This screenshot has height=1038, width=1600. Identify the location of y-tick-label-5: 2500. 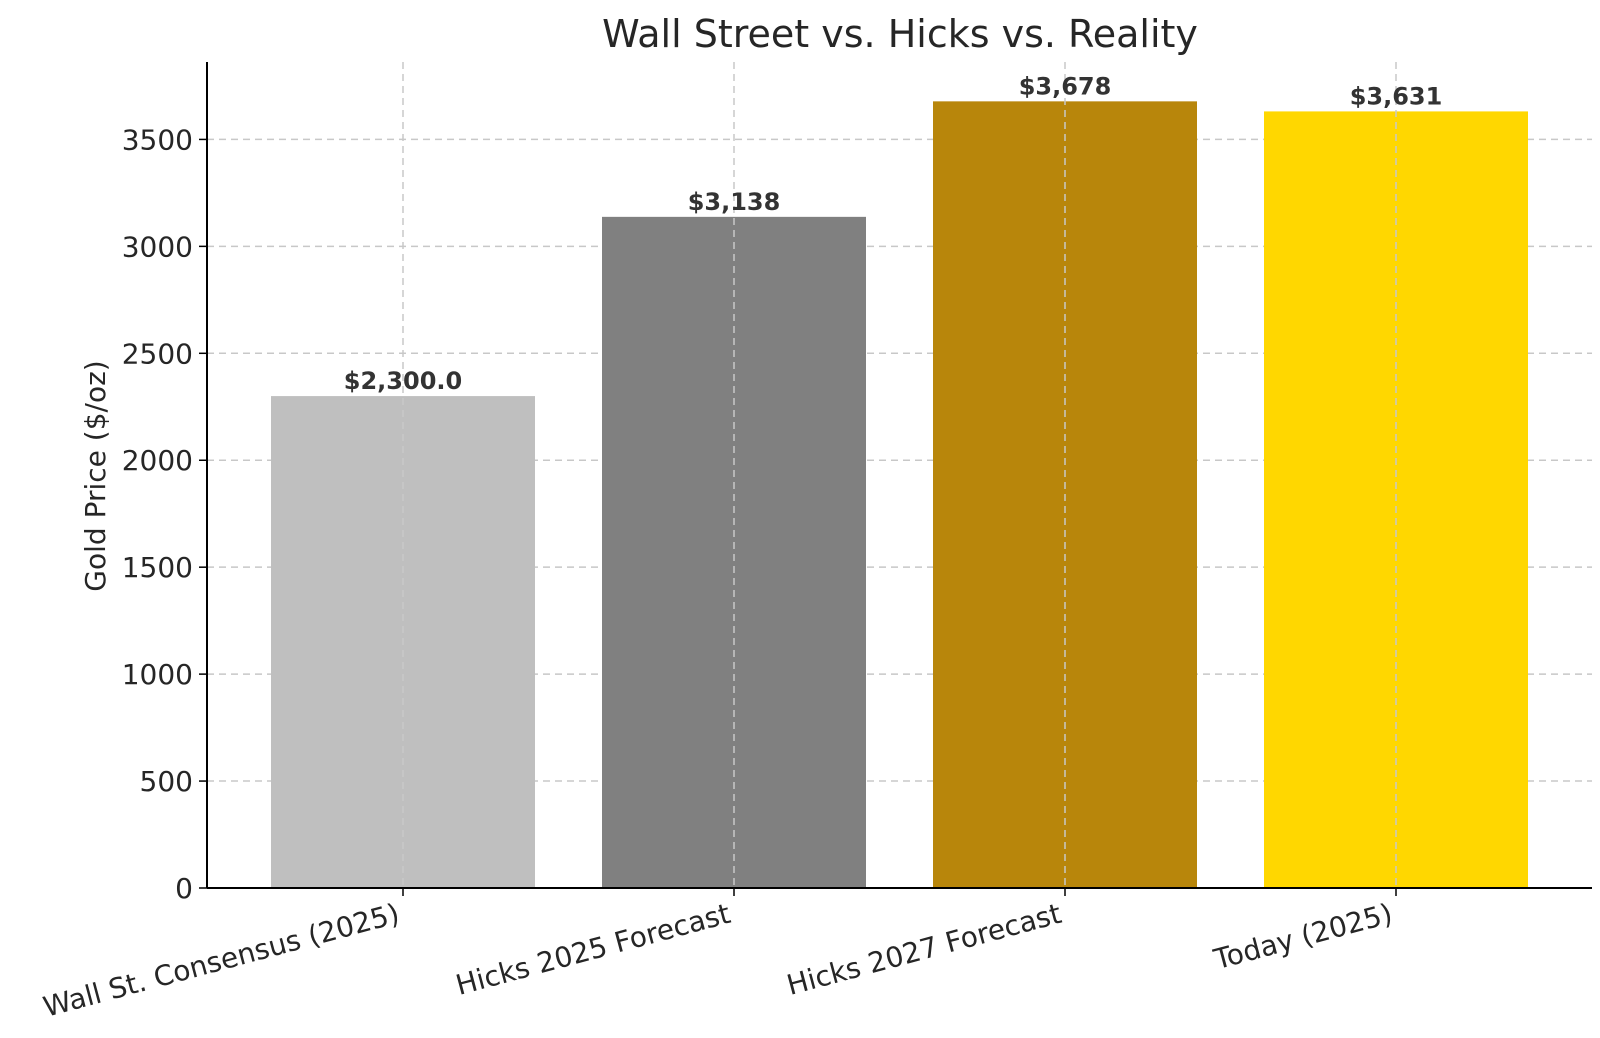
(157, 353).